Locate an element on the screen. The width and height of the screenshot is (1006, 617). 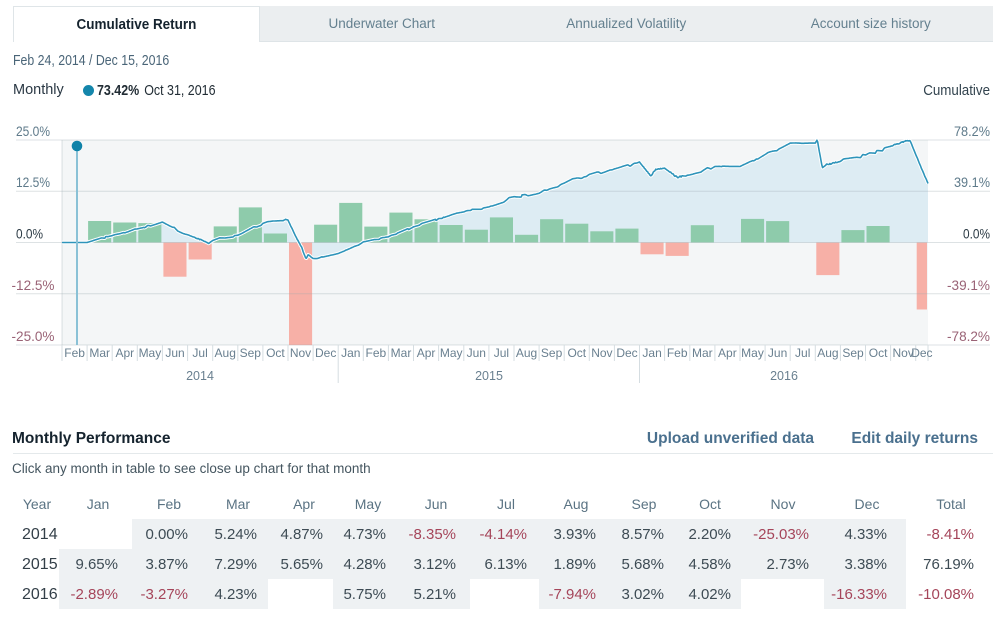
svg-text: -39.1% is located at coordinates (968, 285).